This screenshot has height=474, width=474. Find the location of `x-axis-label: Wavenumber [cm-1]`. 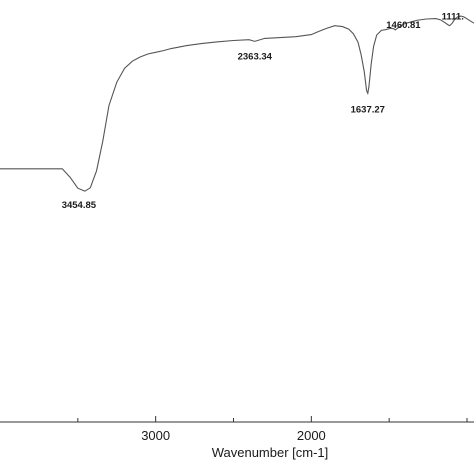

x-axis-label: Wavenumber [cm-1] is located at coordinates (270, 452).